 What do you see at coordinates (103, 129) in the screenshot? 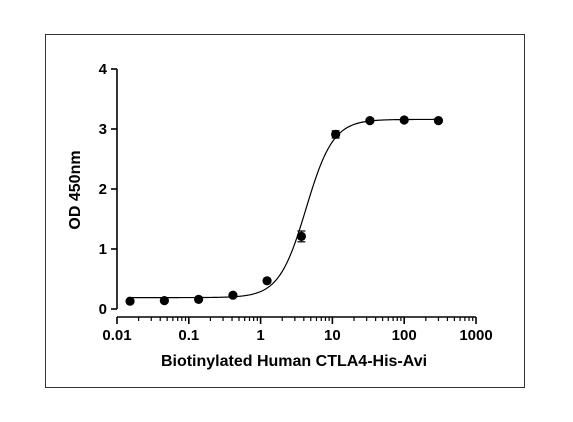
I see `y-tick-label: 3` at bounding box center [103, 129].